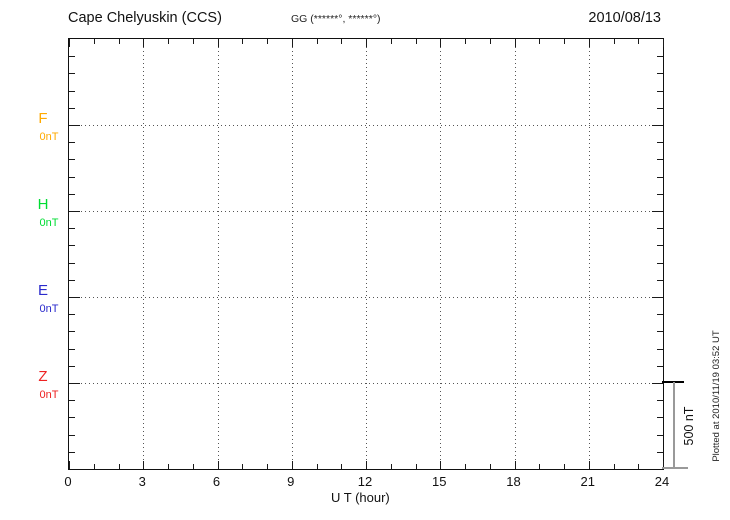  I want to click on station-title: Cape Chelyuskin (CCS), so click(145, 18).